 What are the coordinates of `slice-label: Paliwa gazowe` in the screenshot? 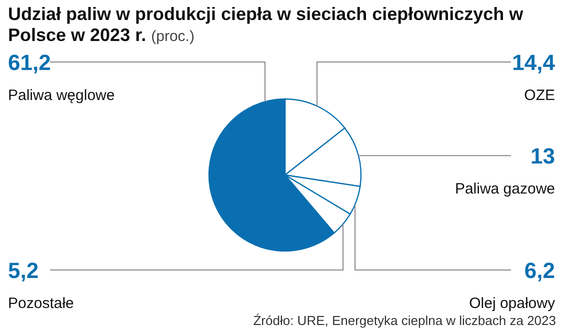 It's located at (504, 189).